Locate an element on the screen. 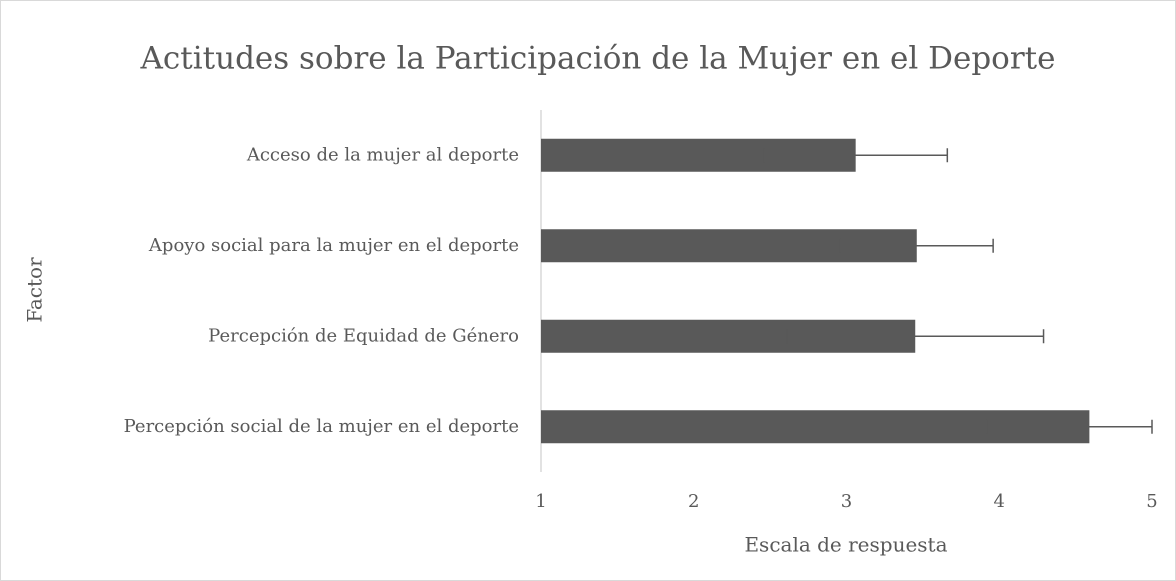  x-tick-label: 1 is located at coordinates (540, 501).